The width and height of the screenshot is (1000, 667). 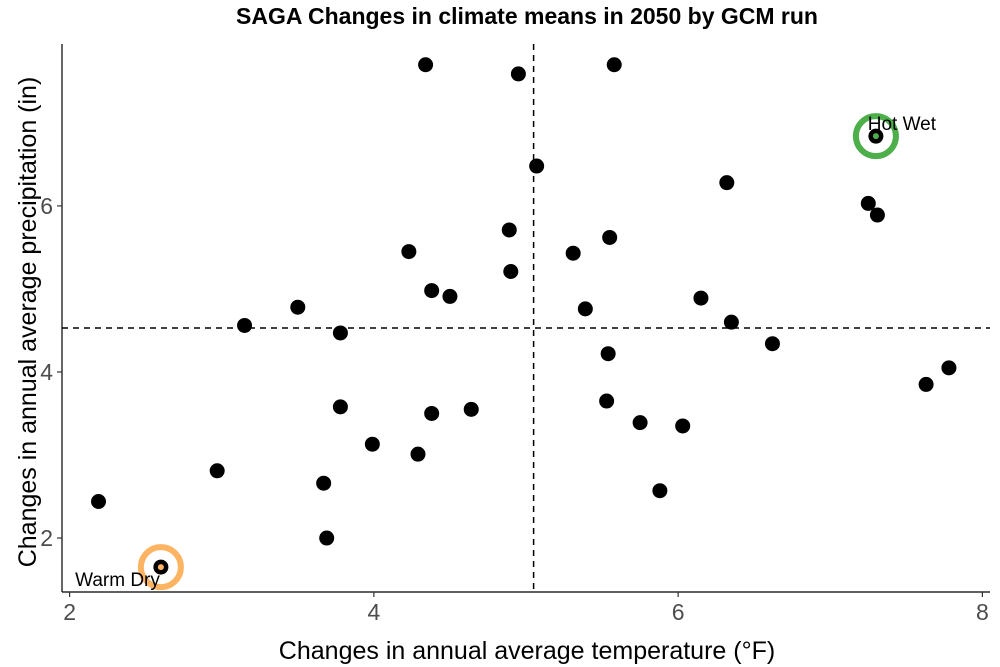 I want to click on x-tick-label: 2, so click(x=69, y=612).